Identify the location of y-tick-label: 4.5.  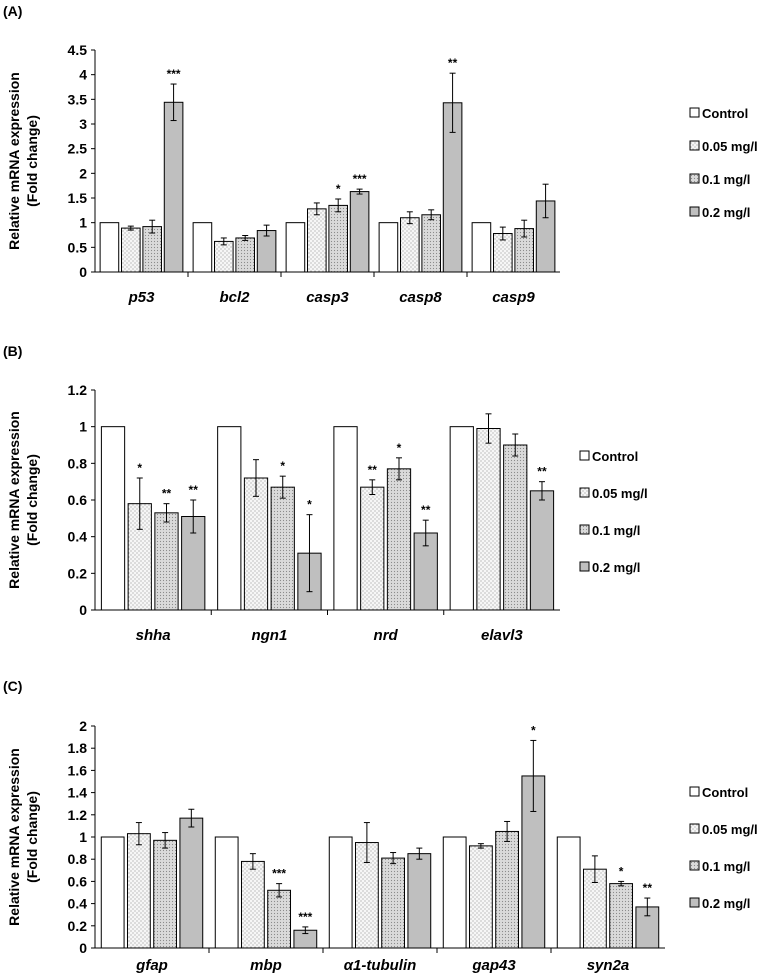
(78, 50).